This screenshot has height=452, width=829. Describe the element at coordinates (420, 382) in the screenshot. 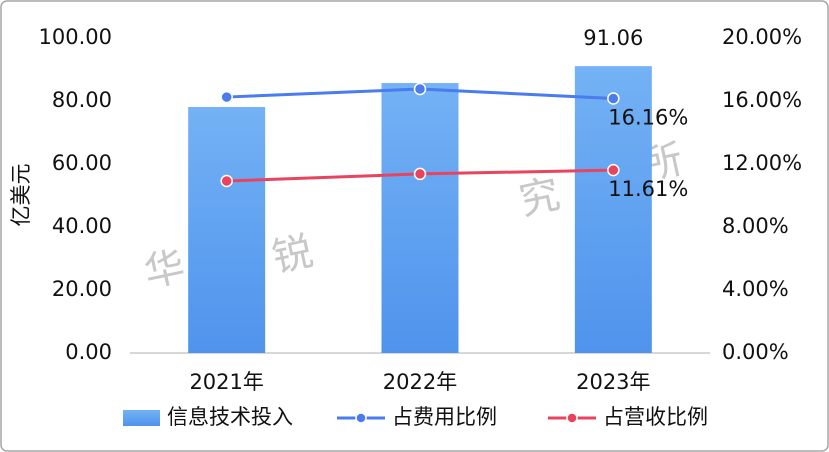

I see `x-tick-label: 2022年` at that location.